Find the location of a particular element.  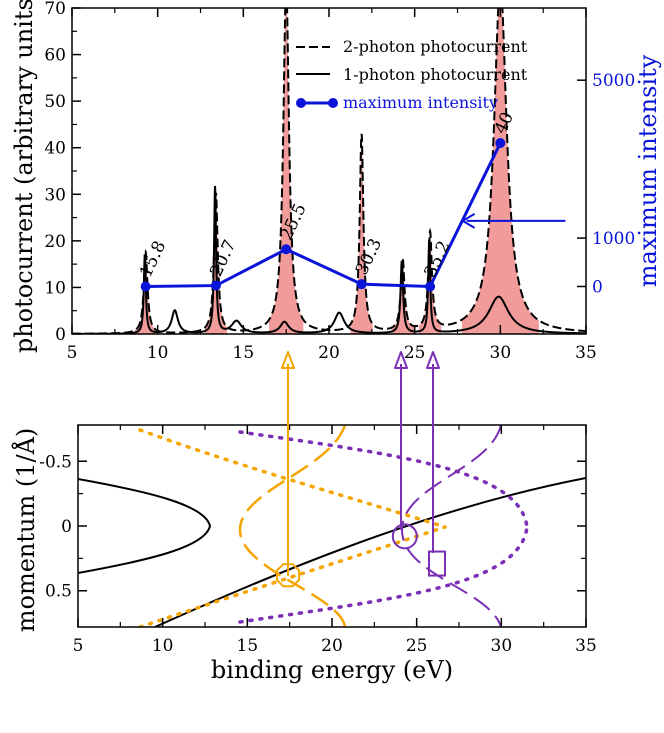

max-intensity-labels: 15.8 20.725.530.3 35.240 is located at coordinates (327, 195).